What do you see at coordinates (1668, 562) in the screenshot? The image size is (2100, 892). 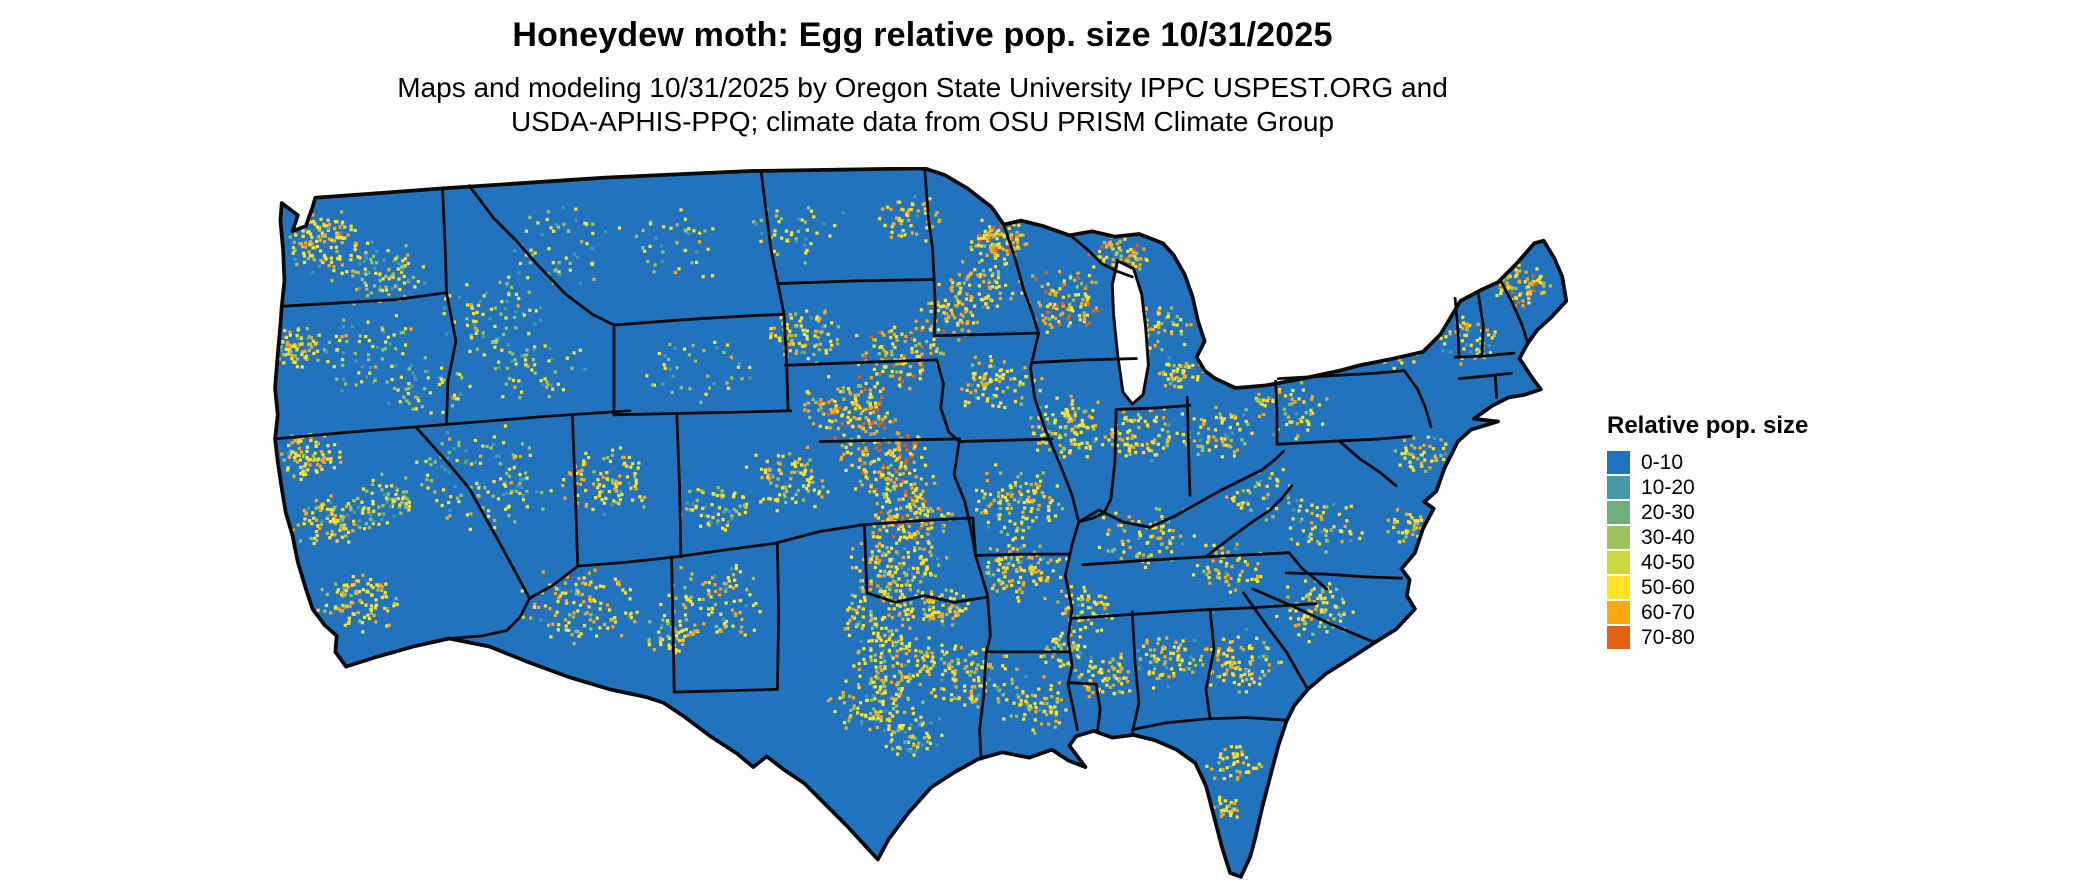 I see `legend-label: 40-50` at bounding box center [1668, 562].